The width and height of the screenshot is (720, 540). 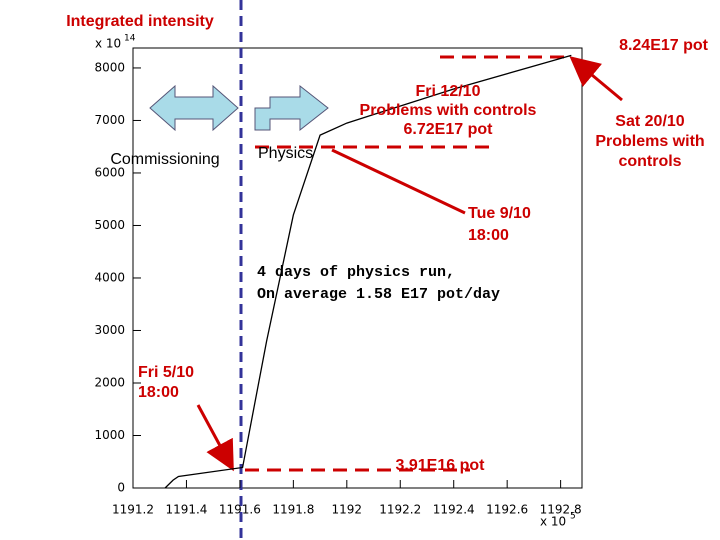 What do you see at coordinates (133, 510) in the screenshot?
I see `x-tick-label: 1191.2` at bounding box center [133, 510].